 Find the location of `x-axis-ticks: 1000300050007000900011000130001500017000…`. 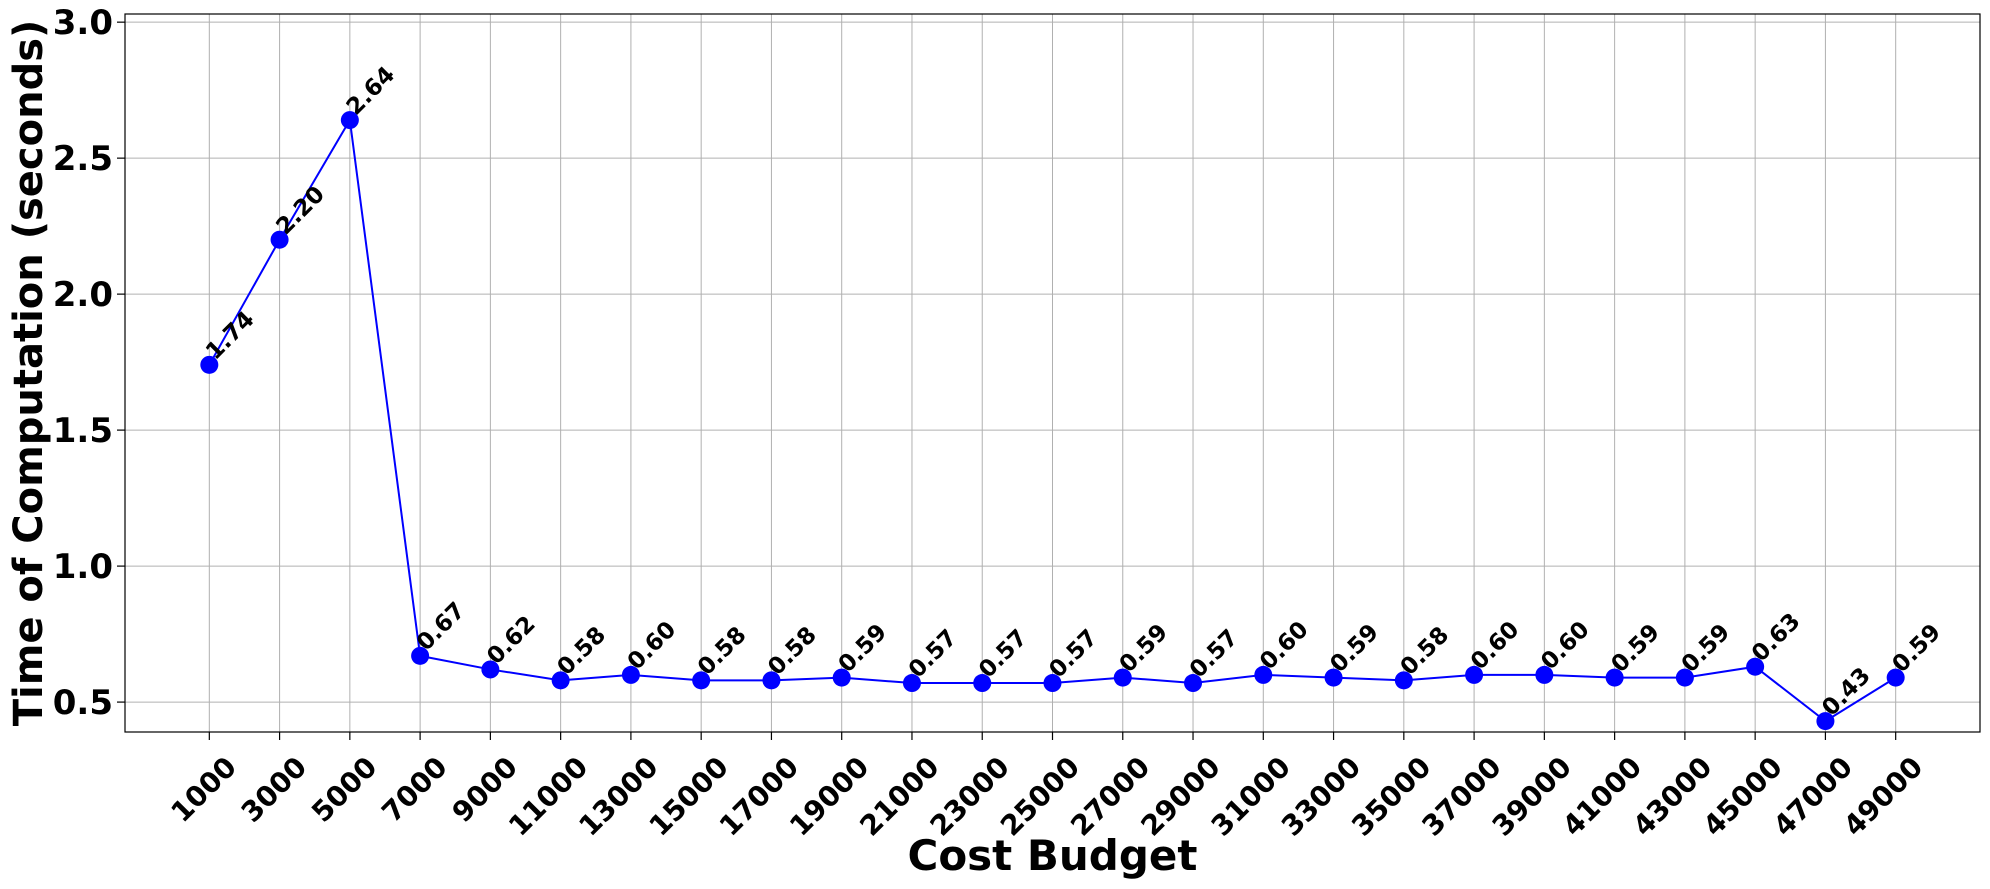

x-axis-ticks: 1000300050007000900011000130001500017000… is located at coordinates (1047, 787).